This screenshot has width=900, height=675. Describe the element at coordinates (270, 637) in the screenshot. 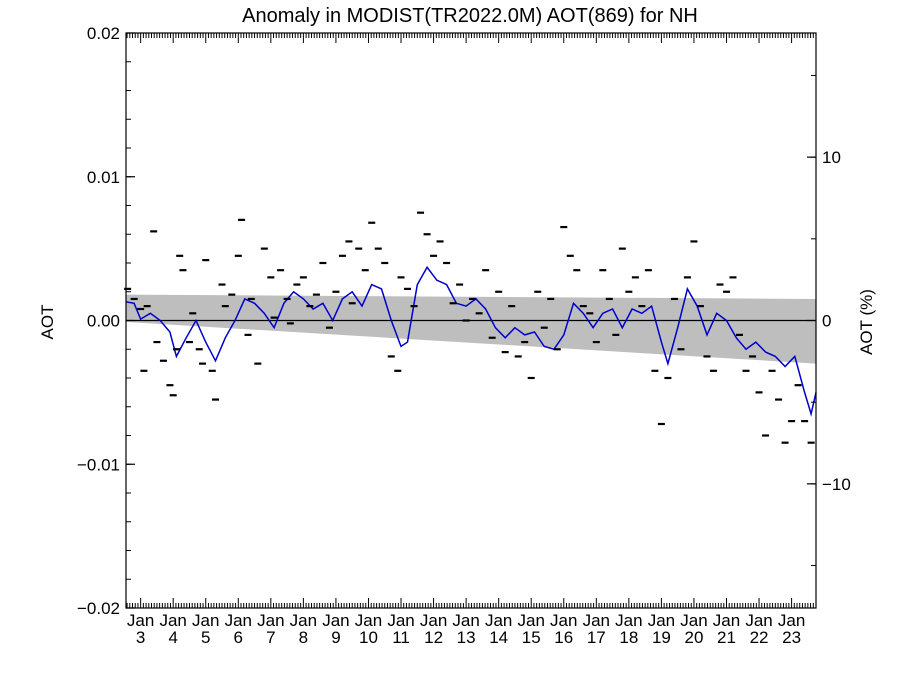

I see `x-tick-year-label: 7` at that location.